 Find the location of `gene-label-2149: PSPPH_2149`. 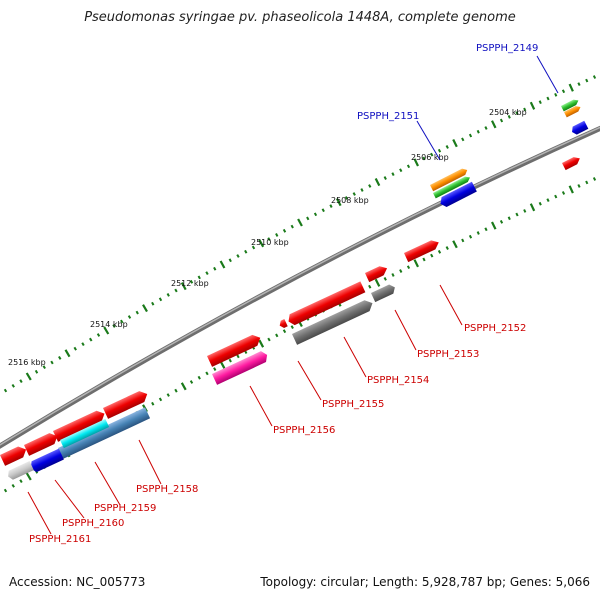

gene-label-2149: PSPPH_2149 is located at coordinates (507, 48).